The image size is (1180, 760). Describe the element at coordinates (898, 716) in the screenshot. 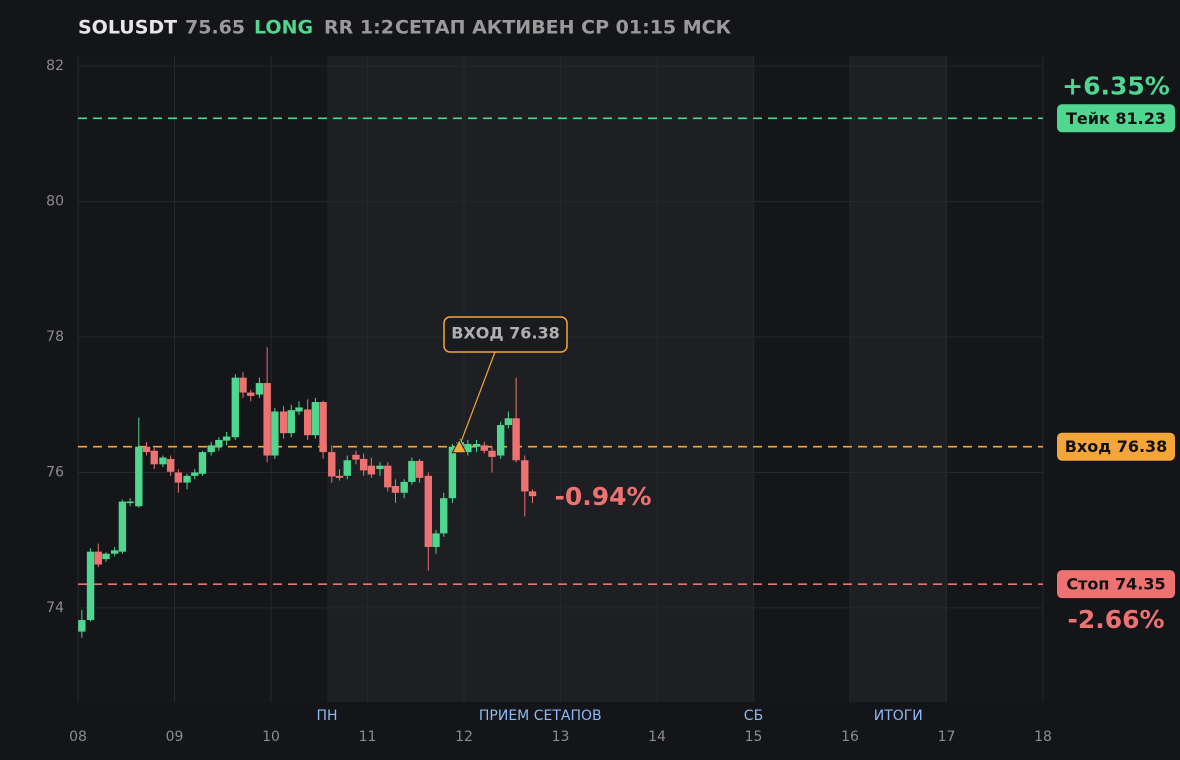

I see `session-label: ИТОГИ` at that location.